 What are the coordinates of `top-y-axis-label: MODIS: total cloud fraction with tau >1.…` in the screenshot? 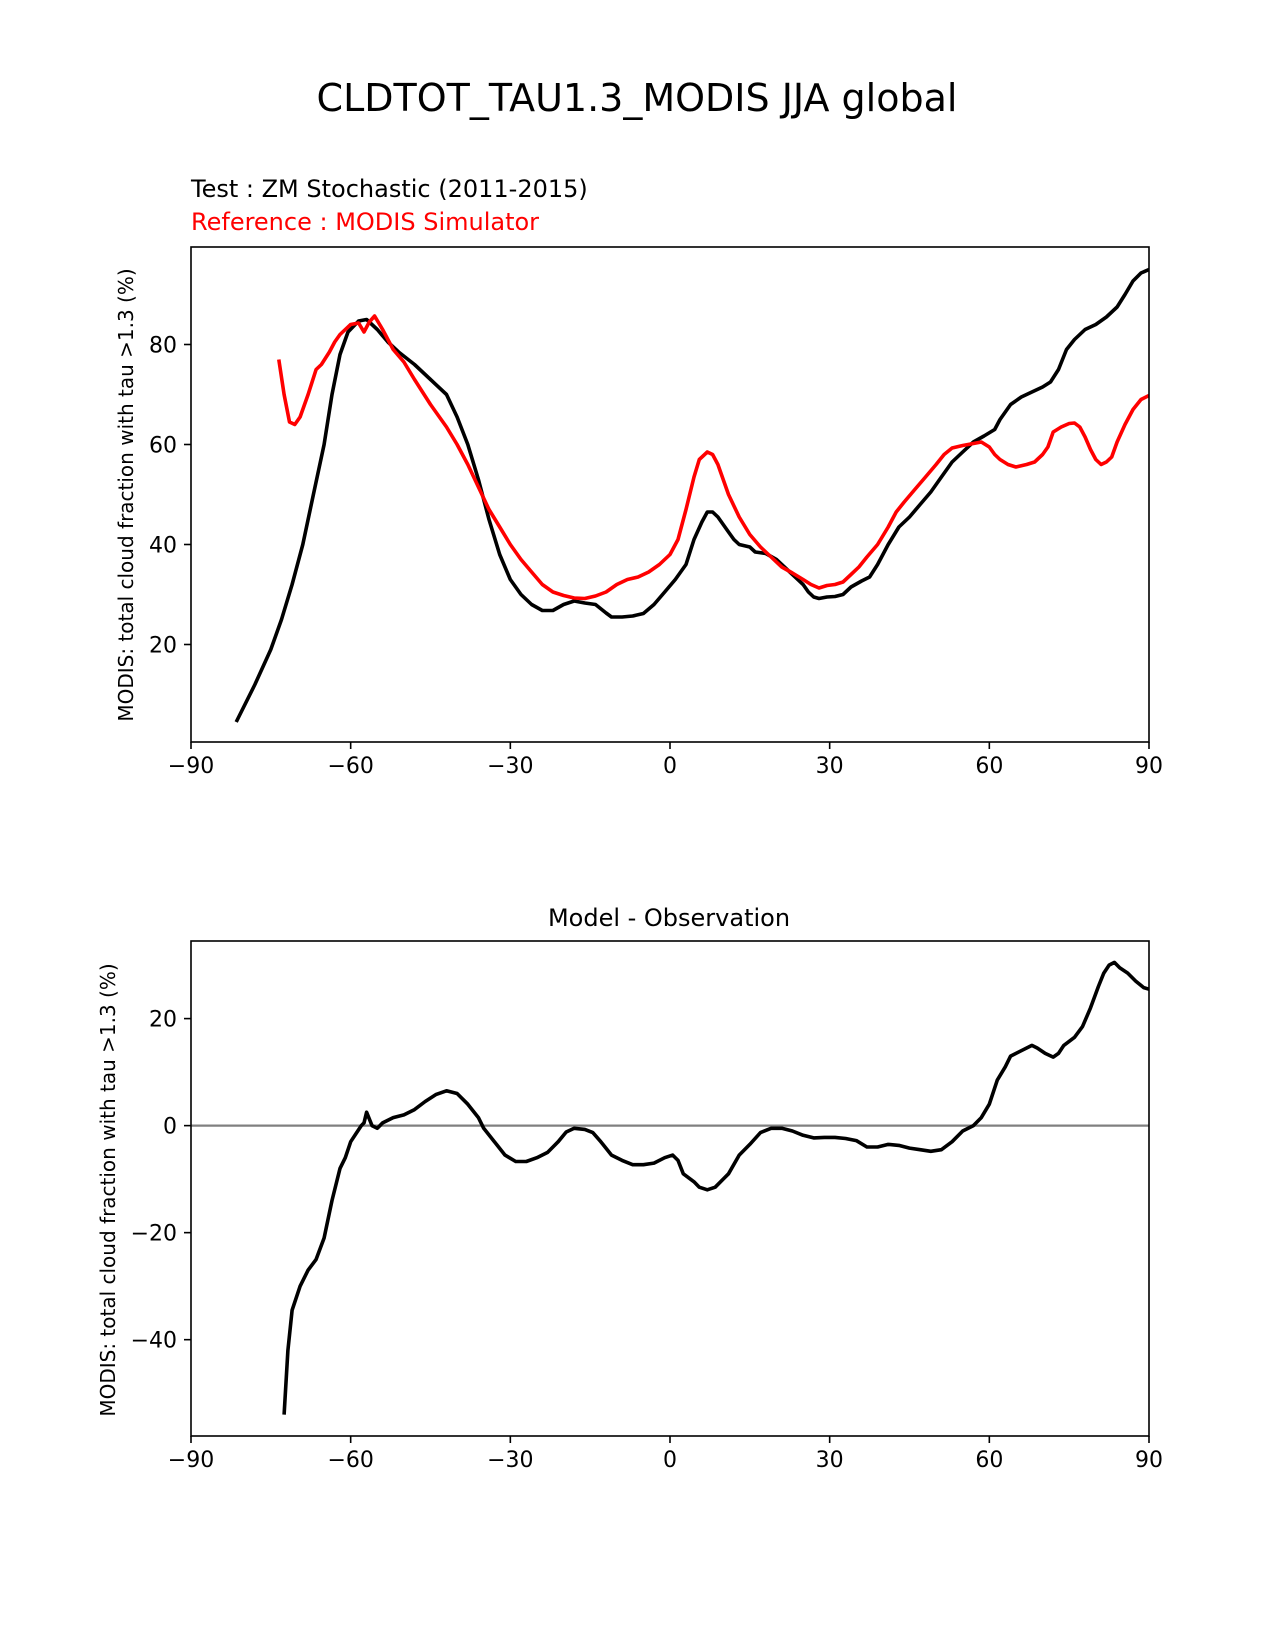 It's located at (126, 494).